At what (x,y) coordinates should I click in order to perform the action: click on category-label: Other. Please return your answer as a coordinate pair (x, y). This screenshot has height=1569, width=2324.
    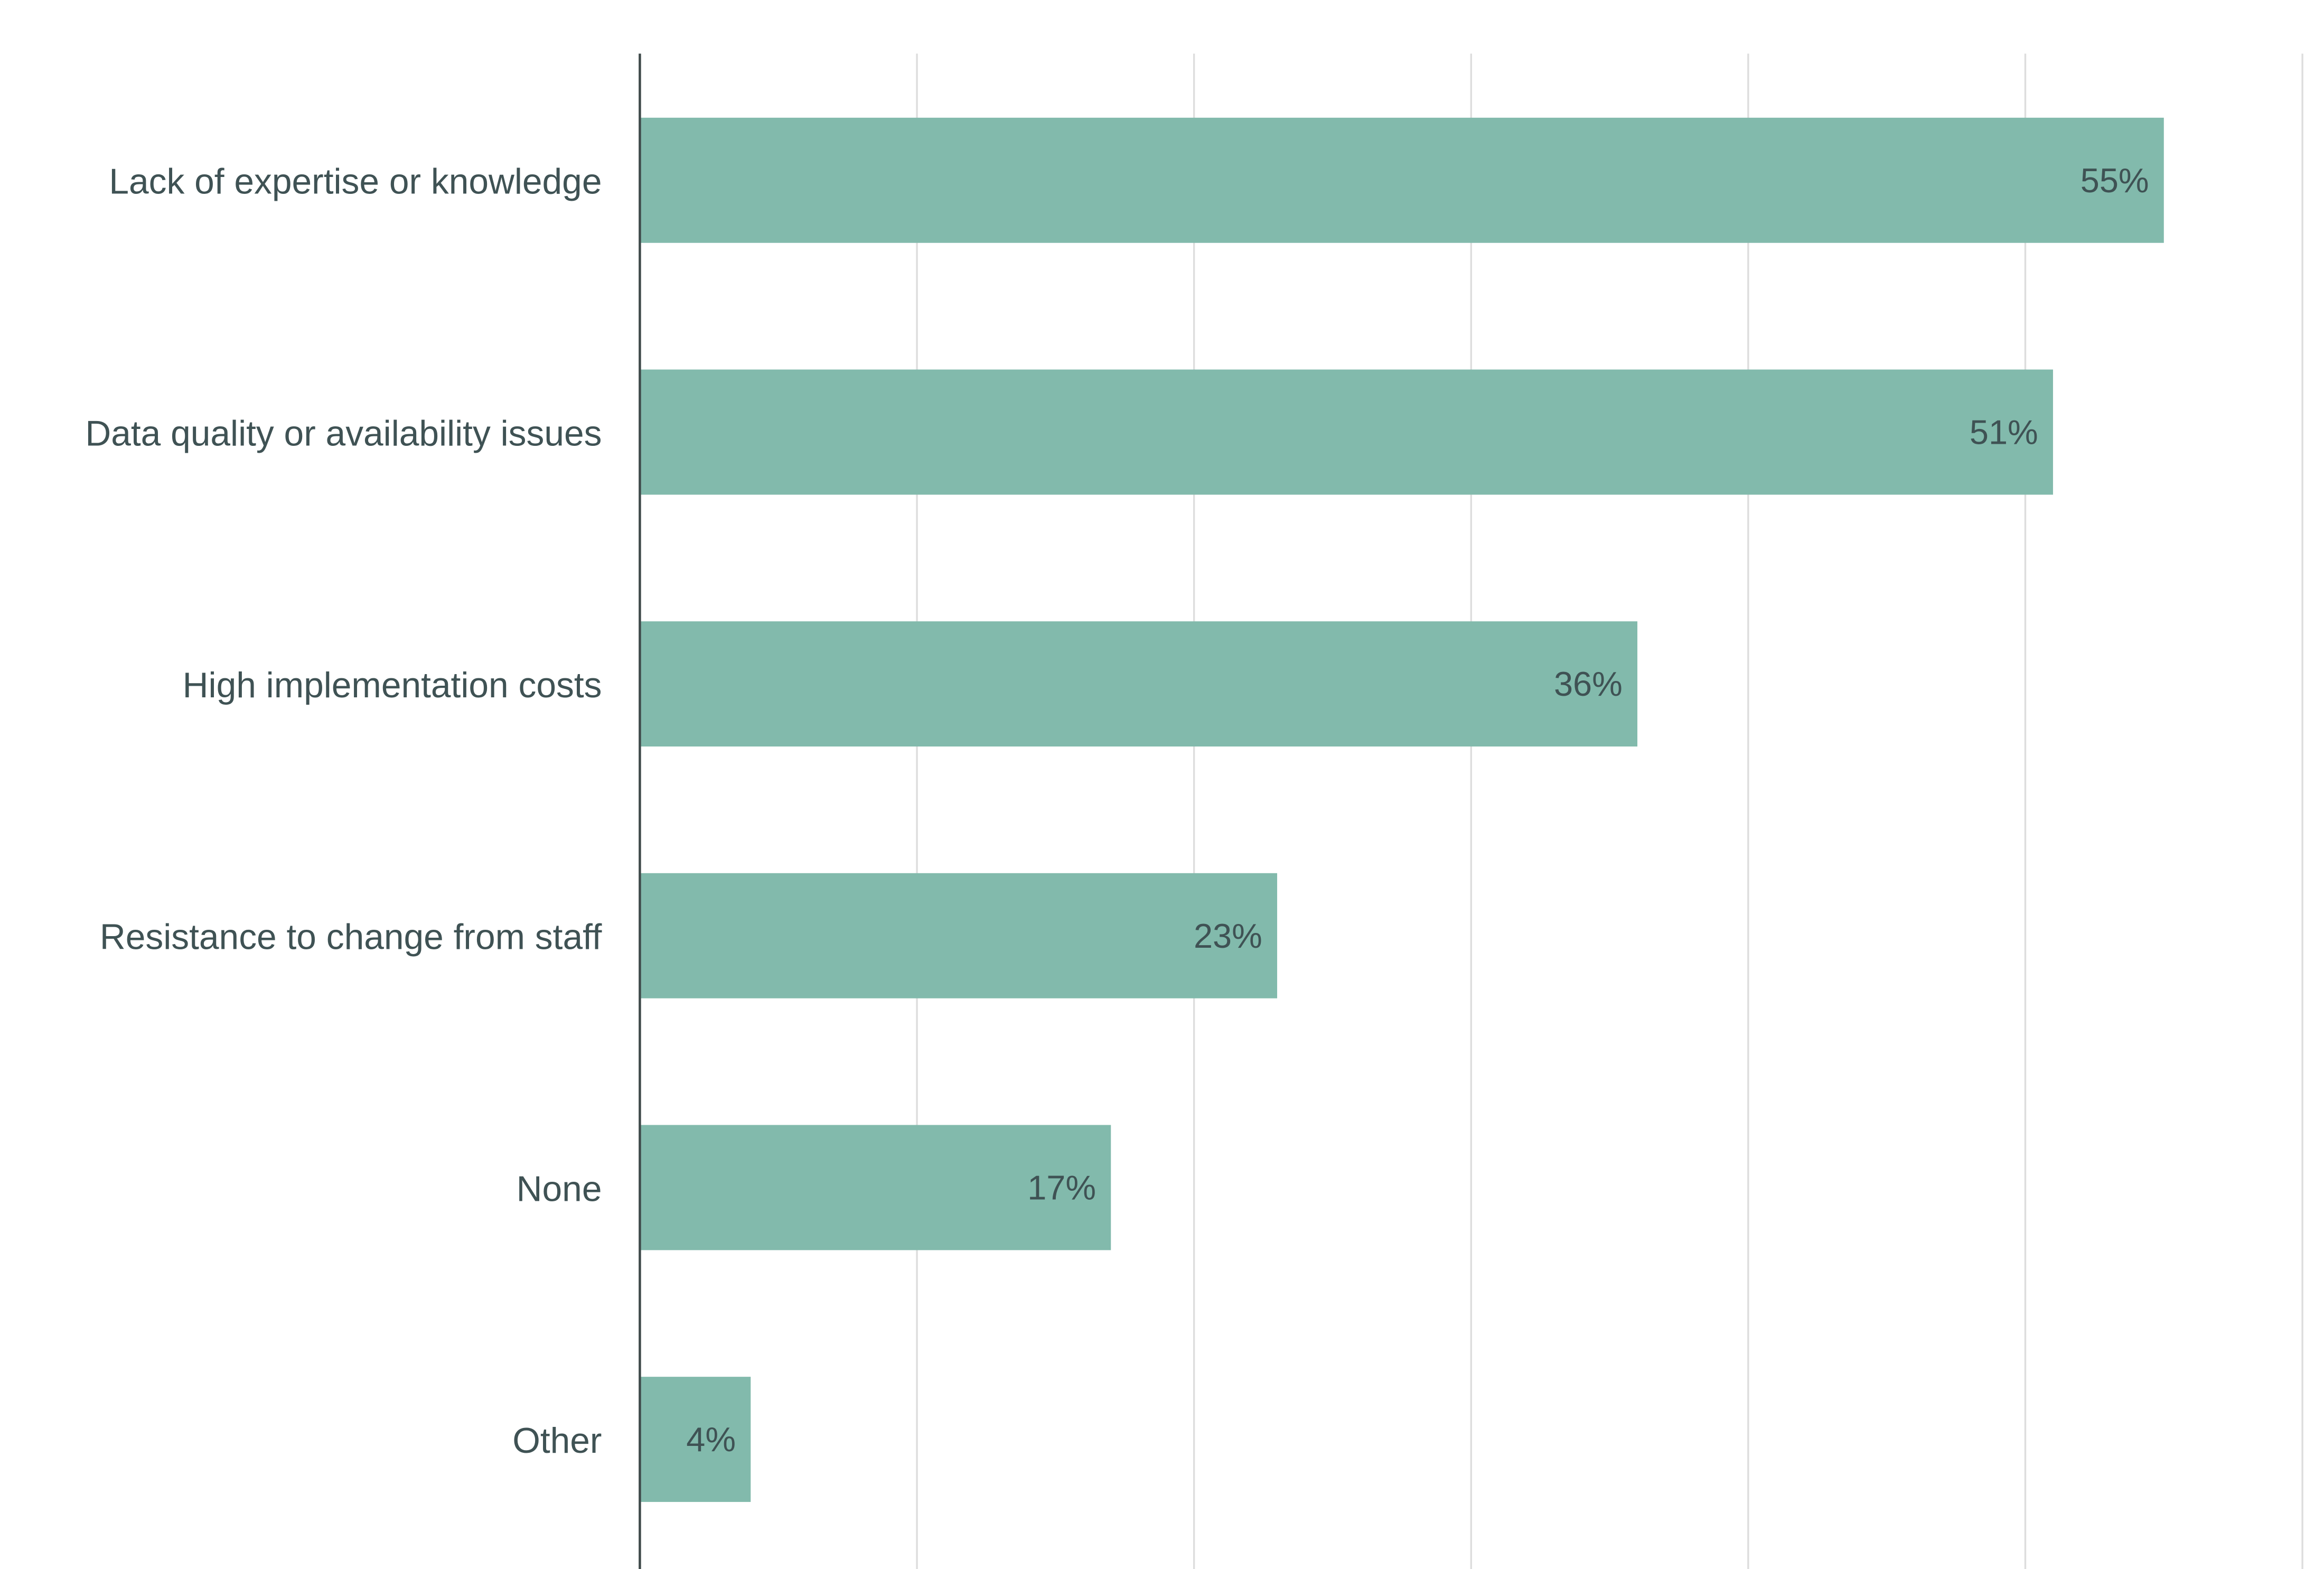
    Looking at the image, I should click on (557, 1441).